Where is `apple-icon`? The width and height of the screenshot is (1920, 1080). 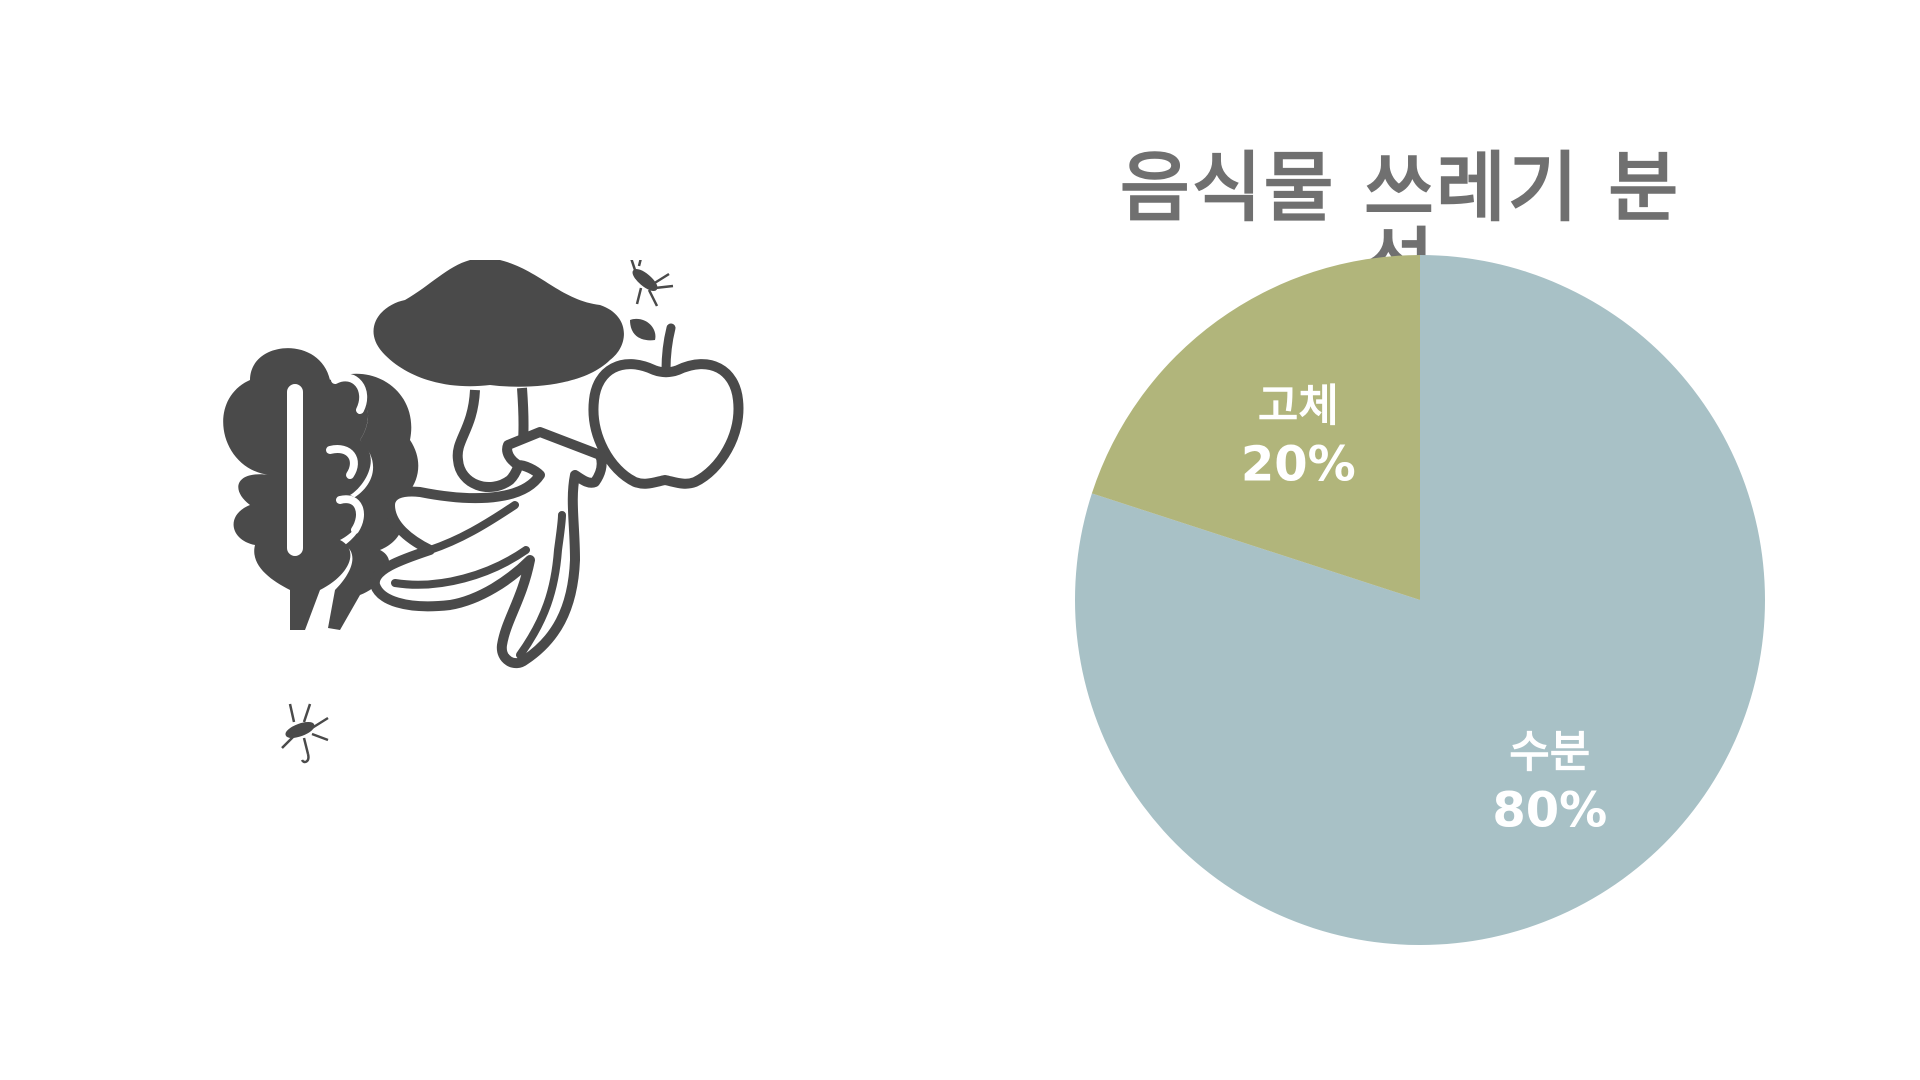 apple-icon is located at coordinates (666, 403).